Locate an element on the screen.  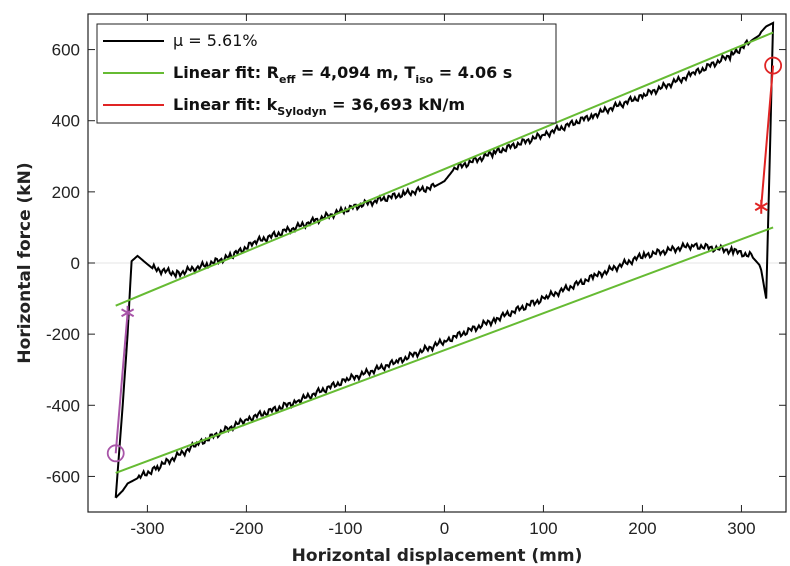
legend-entry-0: μ = 5.61% is located at coordinates (215, 40).